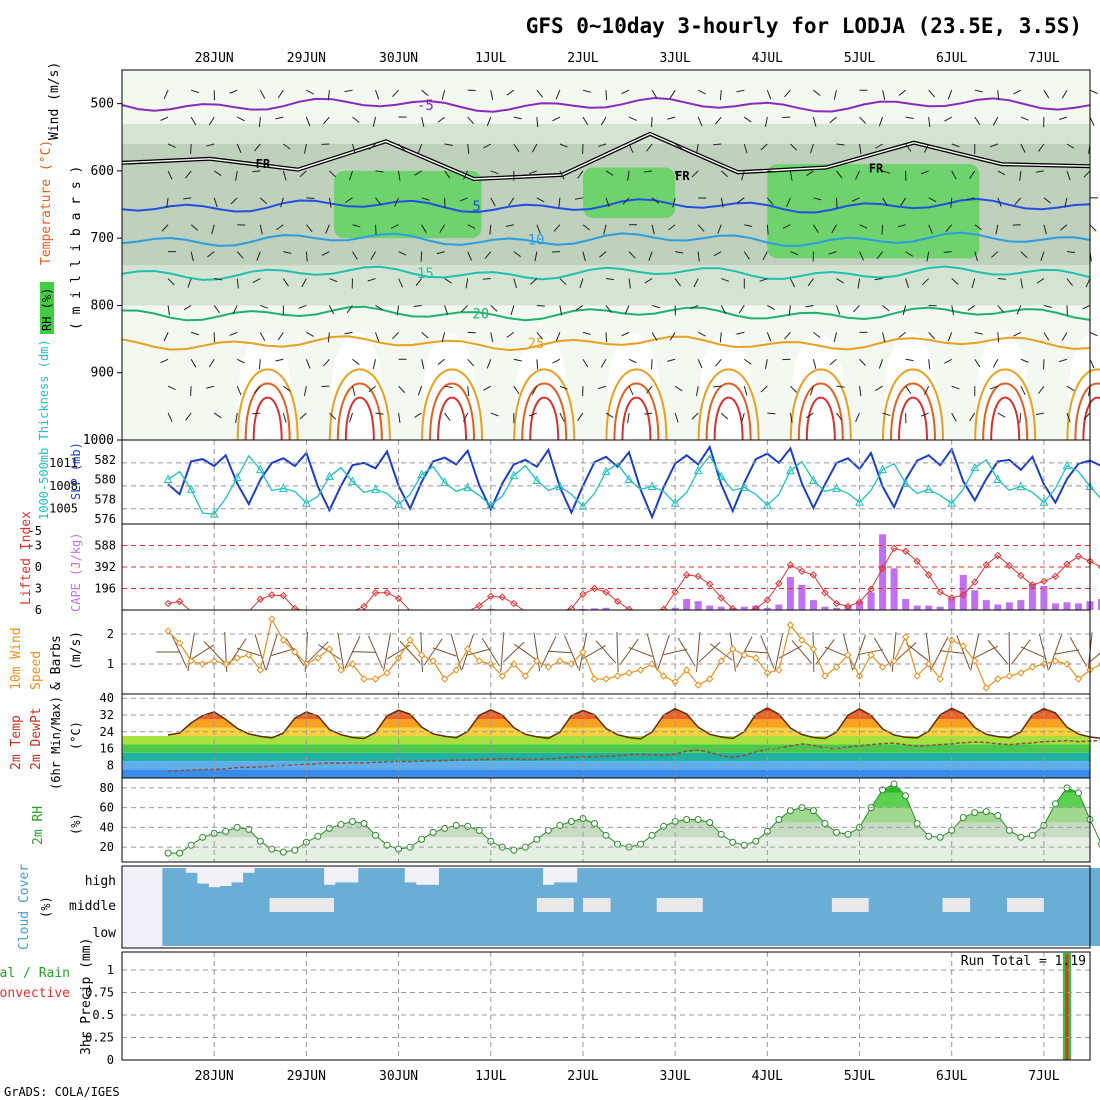  I want to click on temp-axis-title-4: (°C), so click(76, 735).